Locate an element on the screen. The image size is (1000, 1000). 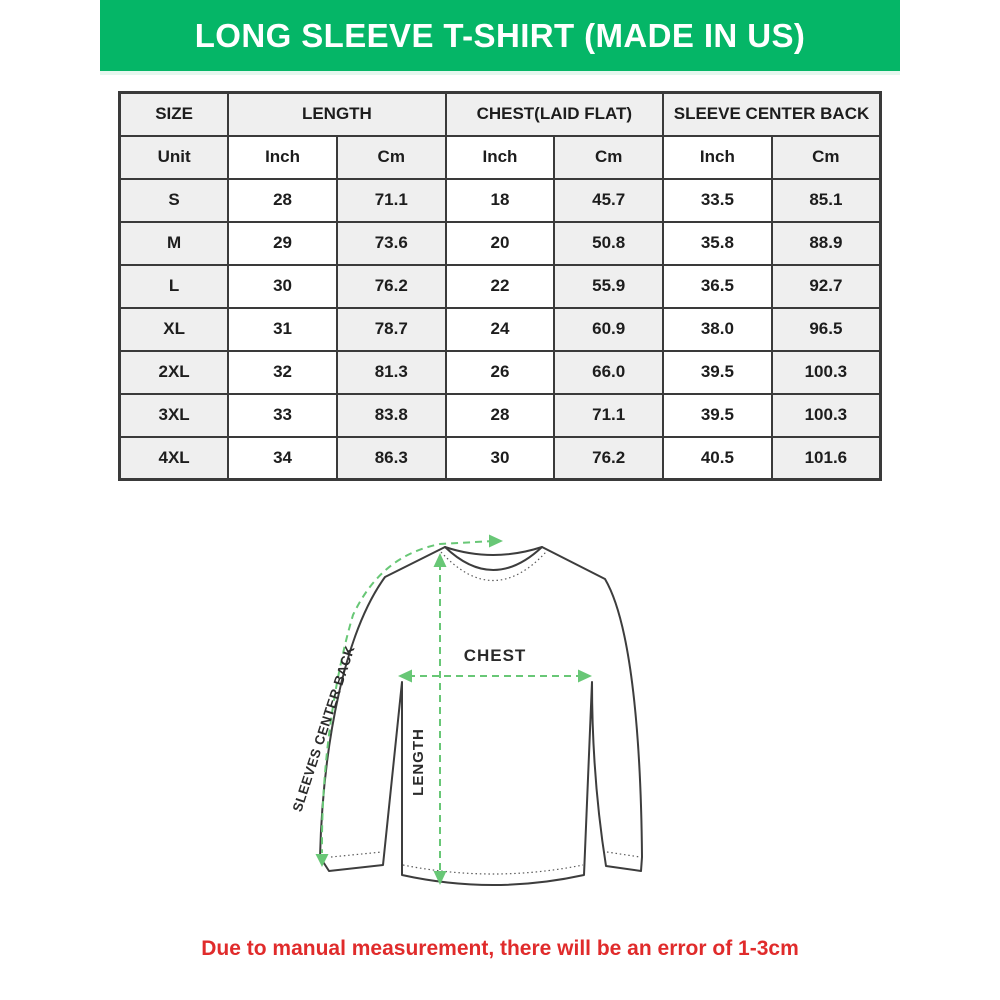
size-cell: 3XL is located at coordinates (174, 415).